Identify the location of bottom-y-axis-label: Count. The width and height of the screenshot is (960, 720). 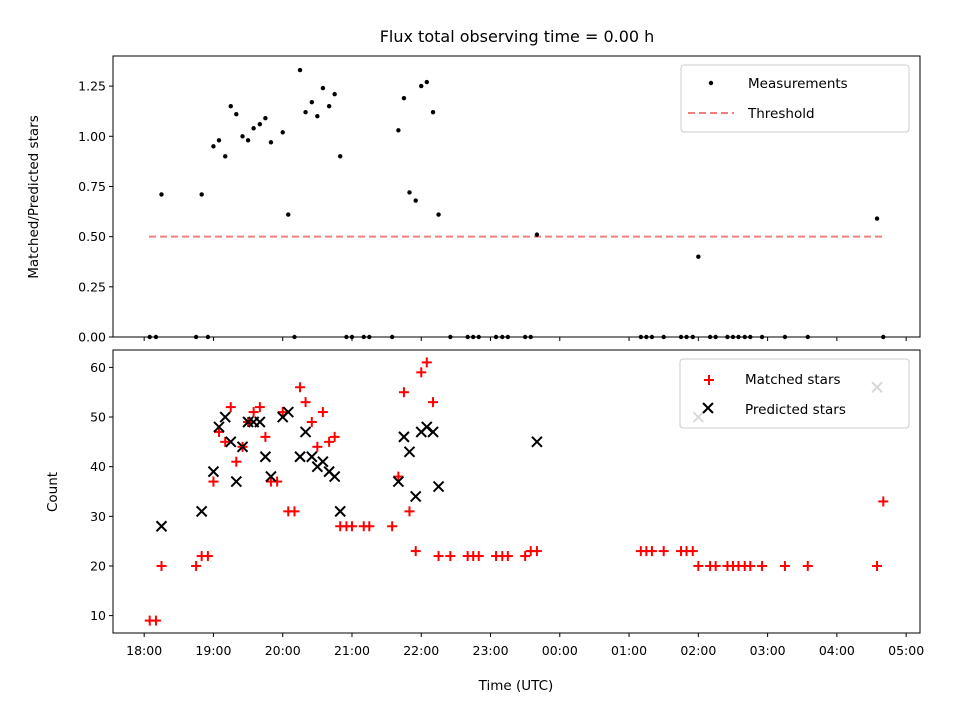
(53, 492).